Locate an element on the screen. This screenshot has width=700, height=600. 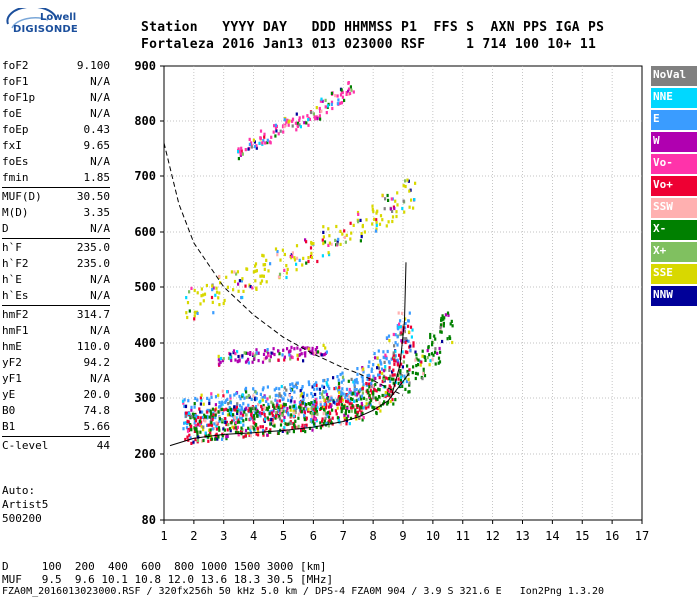
param-row: C-level 44 is located at coordinates (56, 446).